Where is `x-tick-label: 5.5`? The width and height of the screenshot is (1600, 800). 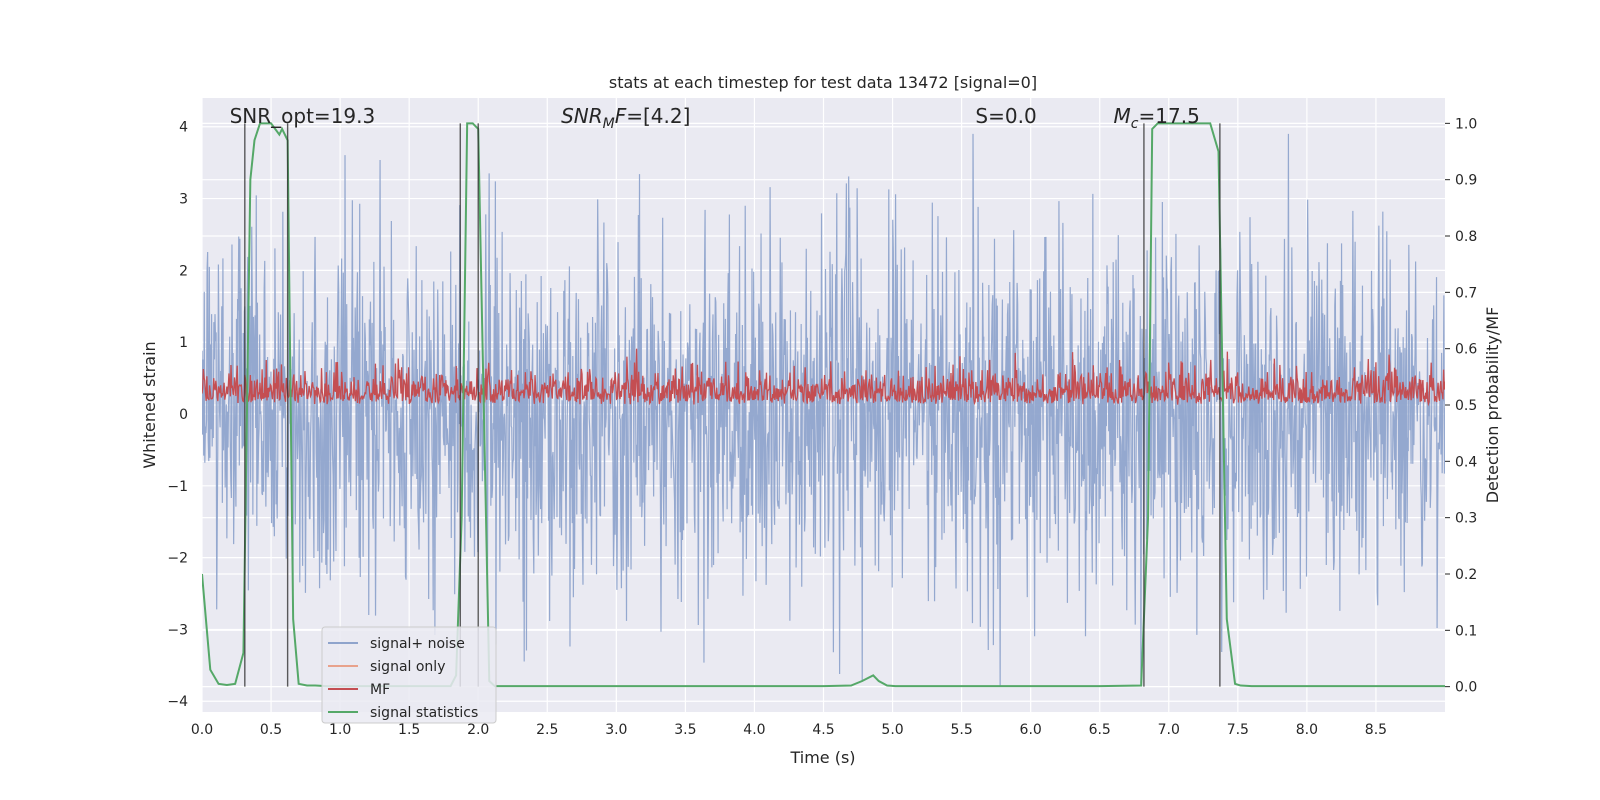 x-tick-label: 5.5 is located at coordinates (961, 730).